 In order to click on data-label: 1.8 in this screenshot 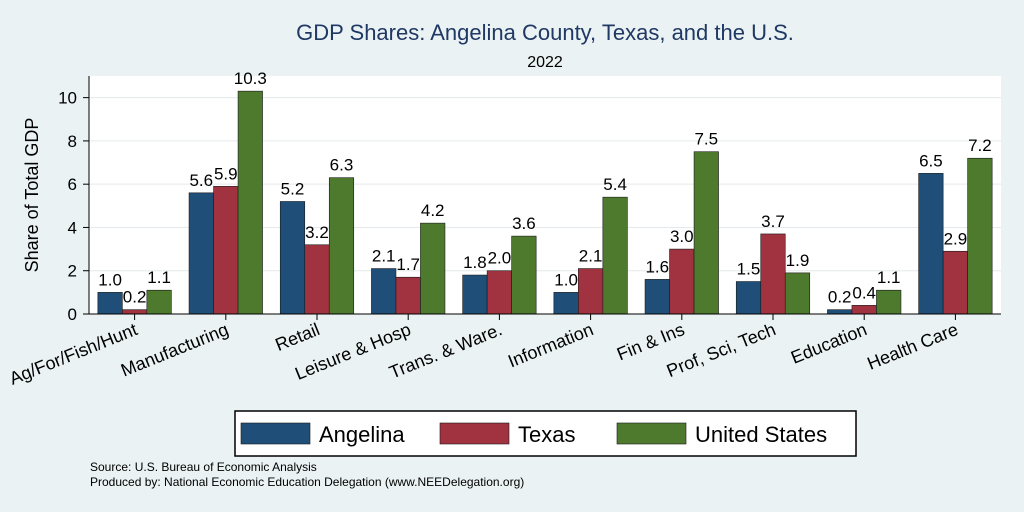, I will do `click(475, 262)`.